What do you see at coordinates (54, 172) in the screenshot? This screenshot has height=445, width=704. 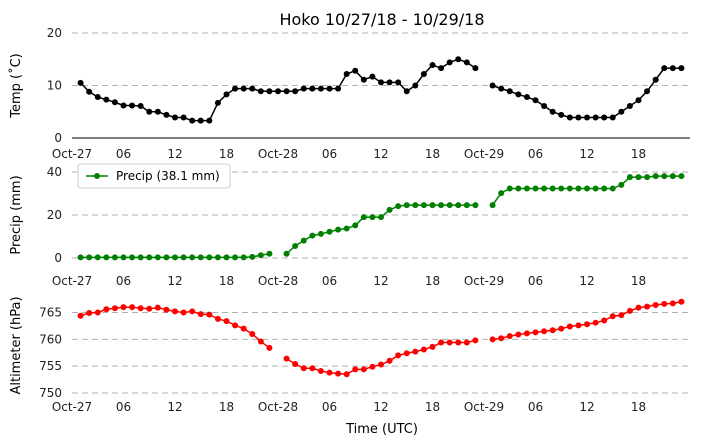 I see `y-tick-label: 40` at bounding box center [54, 172].